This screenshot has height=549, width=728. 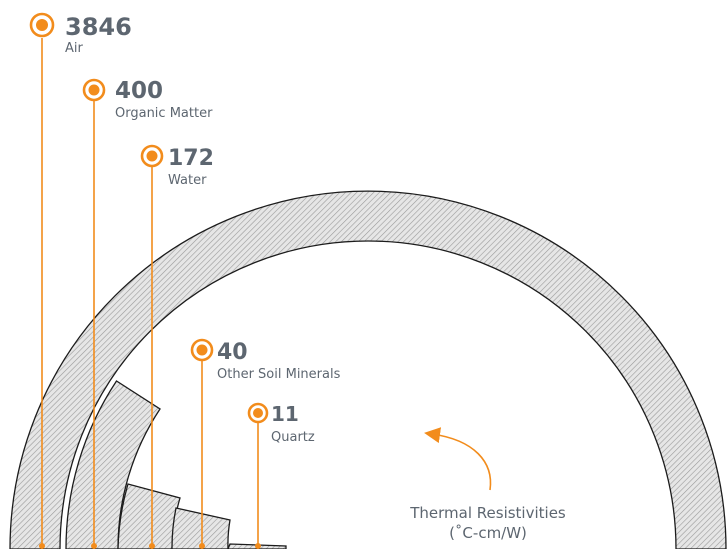 I want to click on quartz-label: Quartz, so click(x=293, y=437).